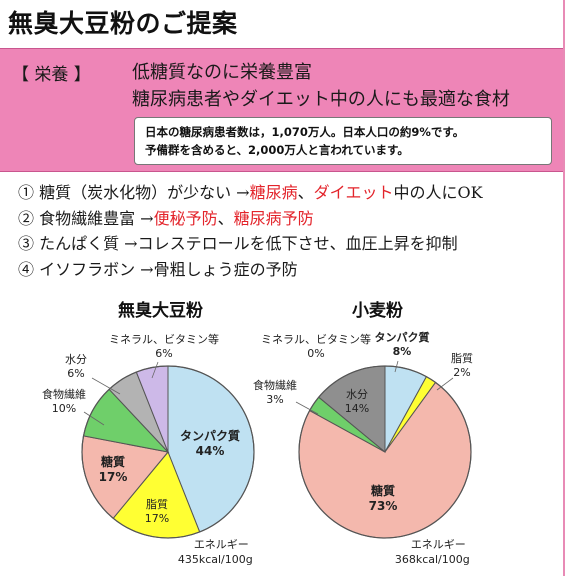  I want to click on benefit-text: 糖質（炭水化物）が少ない →, so click(144, 192).